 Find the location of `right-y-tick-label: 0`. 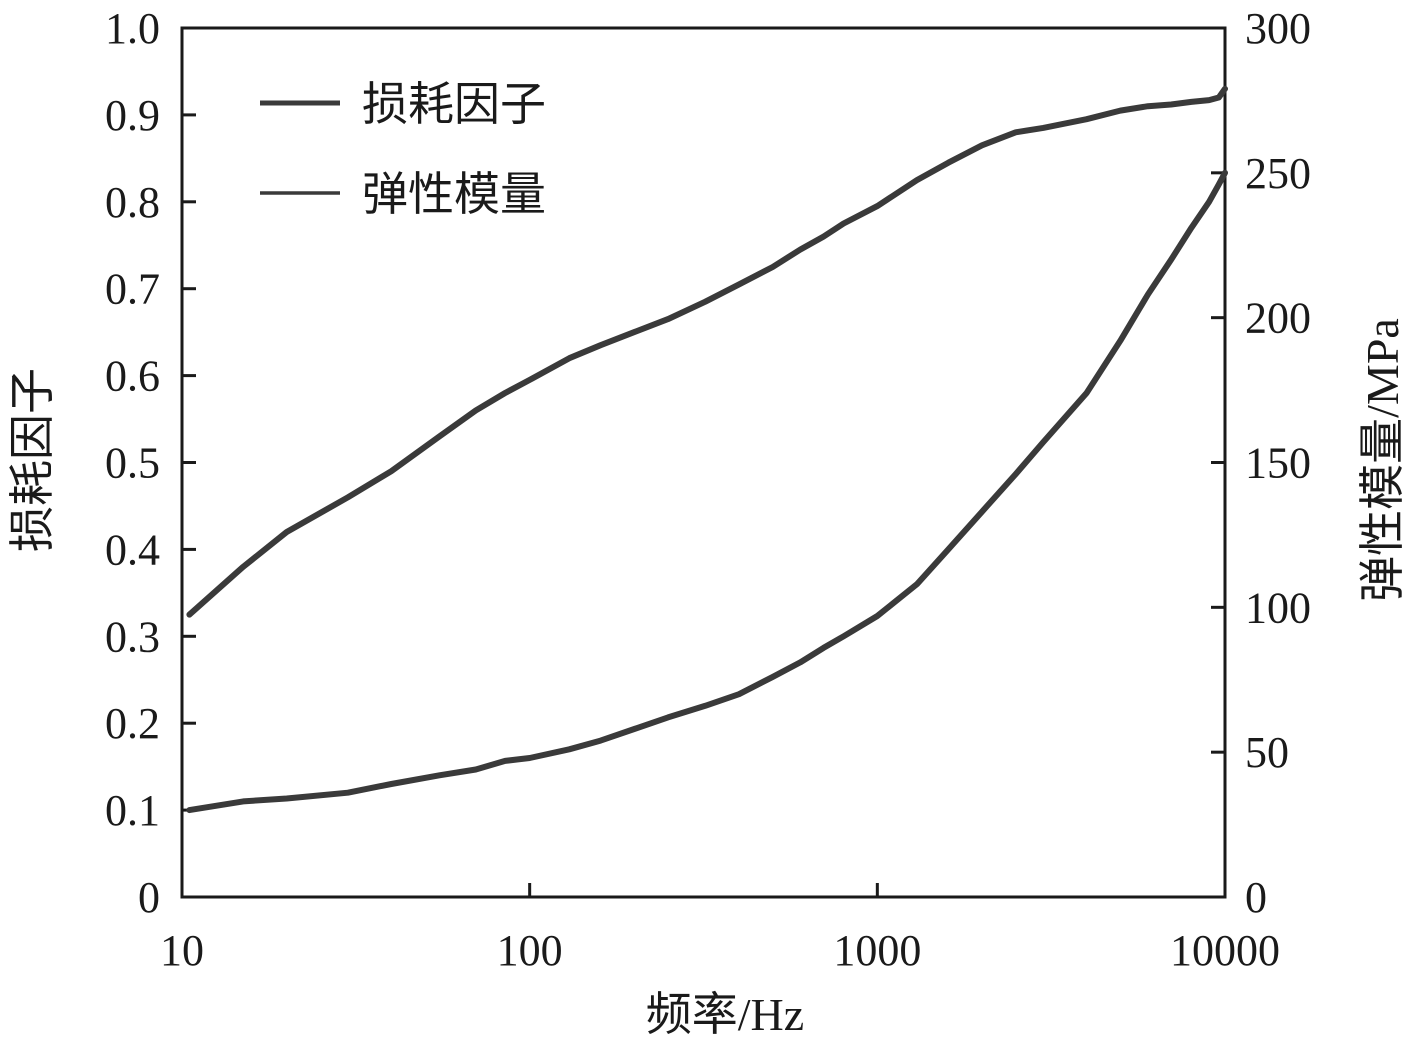

right-y-tick-label: 0 is located at coordinates (1256, 897).